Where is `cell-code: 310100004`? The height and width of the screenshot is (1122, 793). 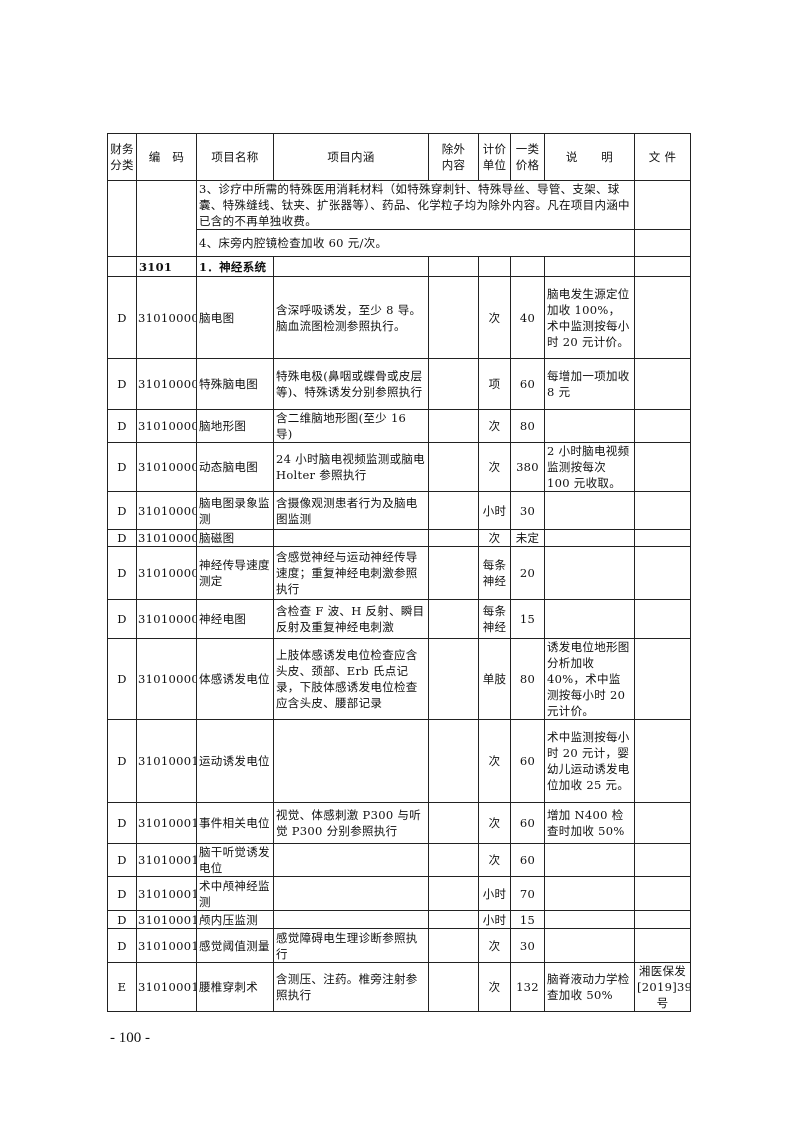 cell-code: 310100004 is located at coordinates (166, 467).